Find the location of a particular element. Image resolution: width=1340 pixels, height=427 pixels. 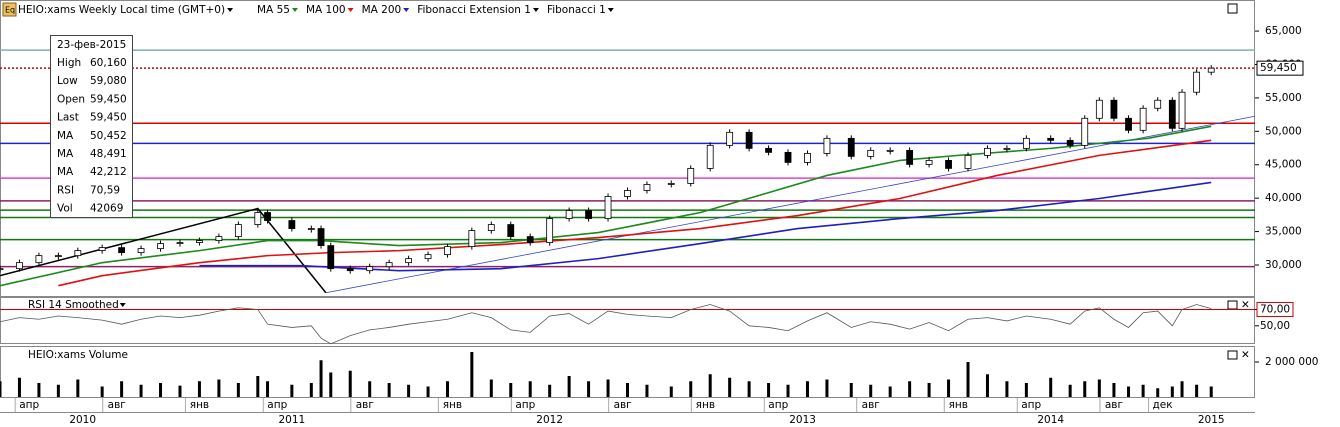

indicator-label: MA 100 is located at coordinates (326, 10).